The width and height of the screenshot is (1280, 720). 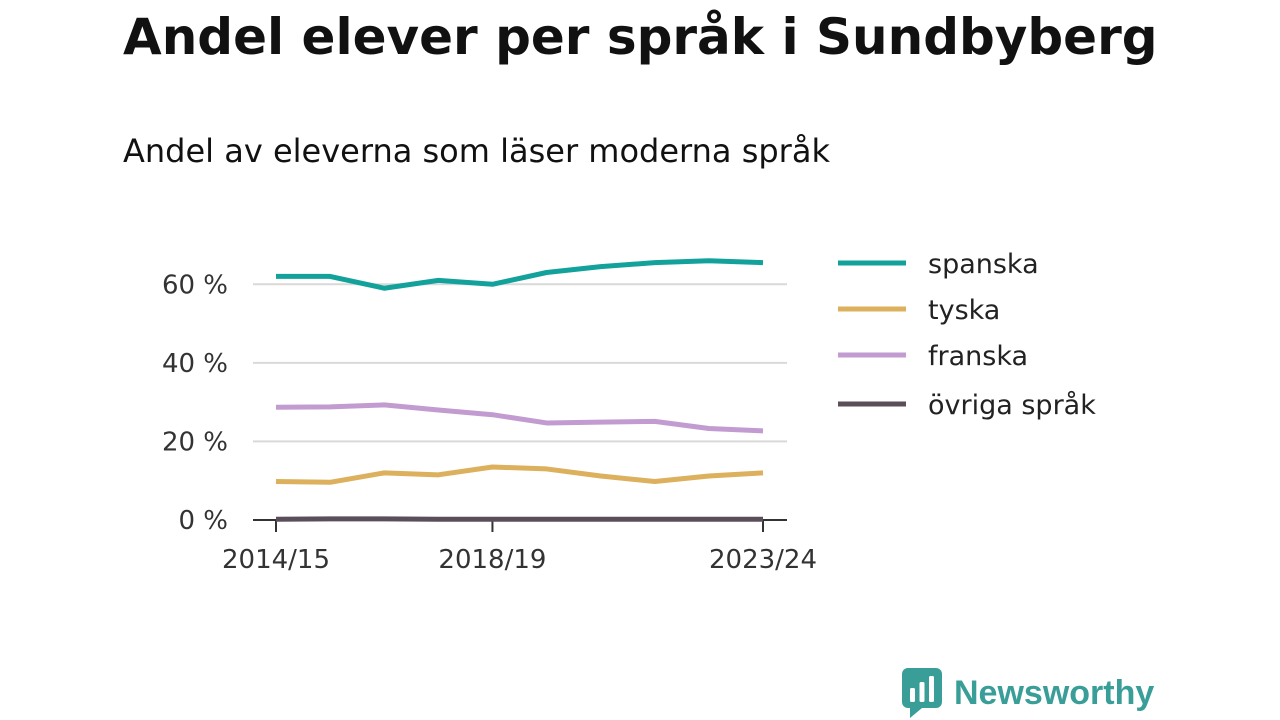 What do you see at coordinates (520, 274) in the screenshot?
I see `series-line-spanska` at bounding box center [520, 274].